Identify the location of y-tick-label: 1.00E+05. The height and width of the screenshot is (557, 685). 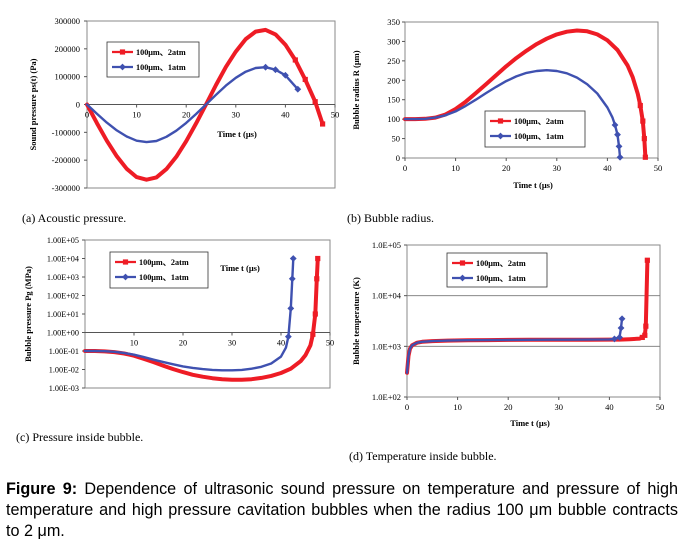
(63, 240).